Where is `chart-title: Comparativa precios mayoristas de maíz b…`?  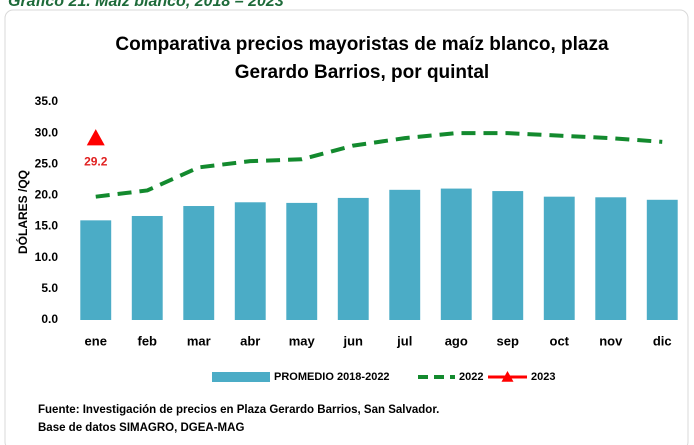
chart-title: Comparativa precios mayoristas de maíz b… is located at coordinates (362, 44).